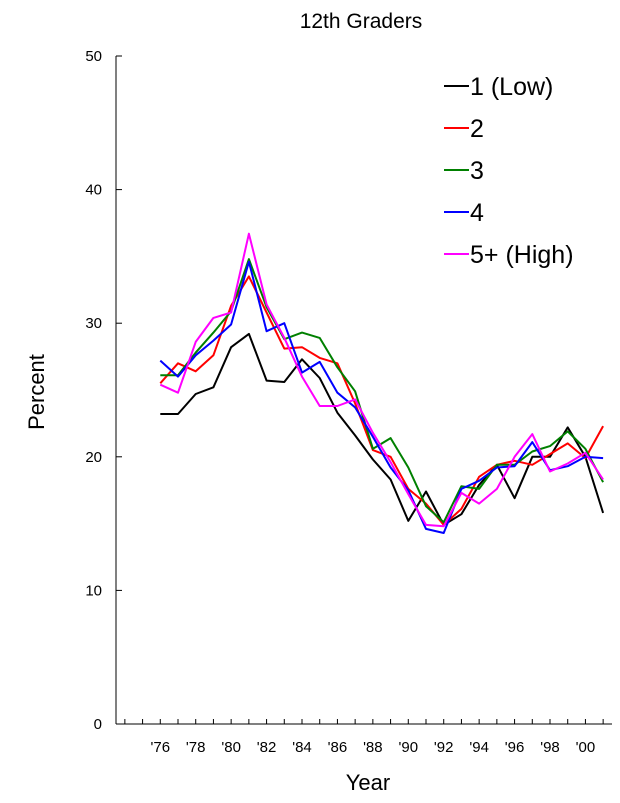  Describe the element at coordinates (361, 21) in the screenshot. I see `chart-title: 12th Graders` at that location.